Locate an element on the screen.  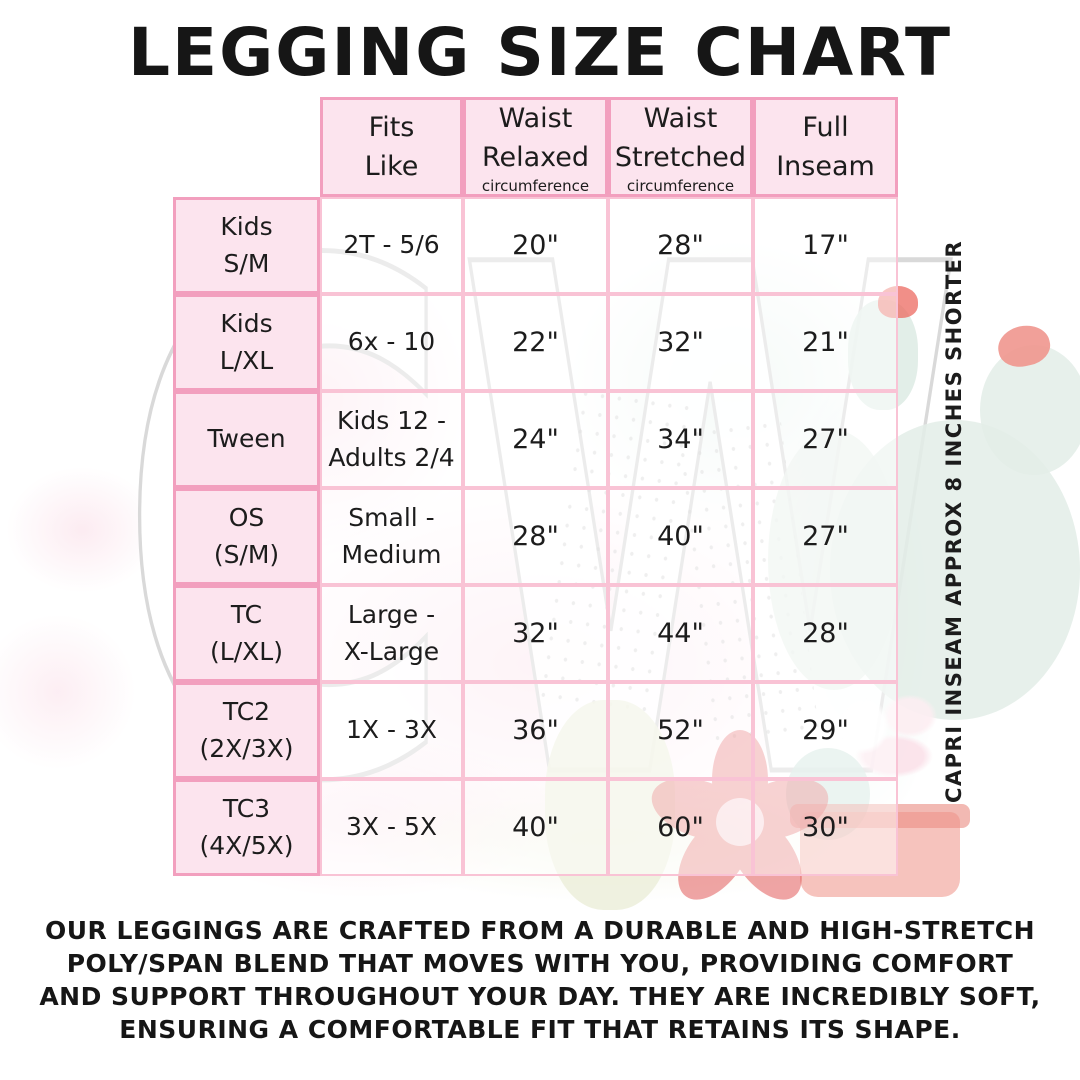
page-title: LEGGING SIZE CHART is located at coordinates (540, 52).